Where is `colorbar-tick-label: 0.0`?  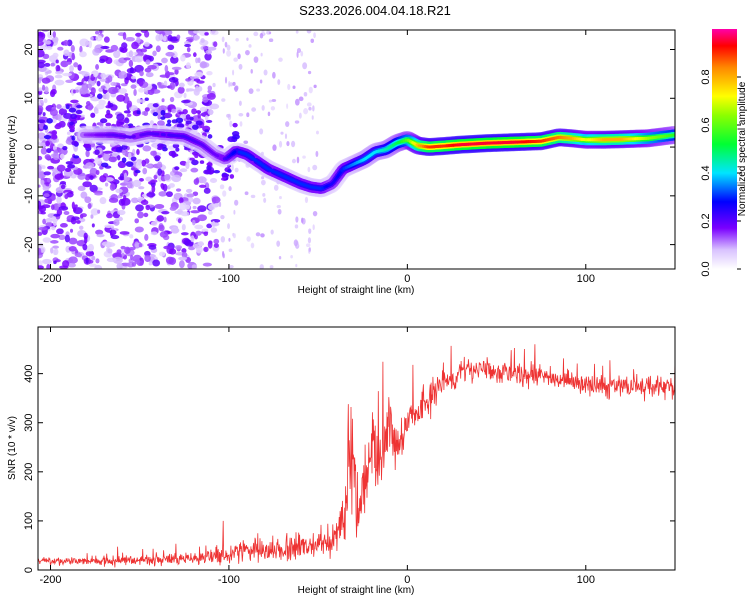
colorbar-tick-label: 0.0 is located at coordinates (706, 268).